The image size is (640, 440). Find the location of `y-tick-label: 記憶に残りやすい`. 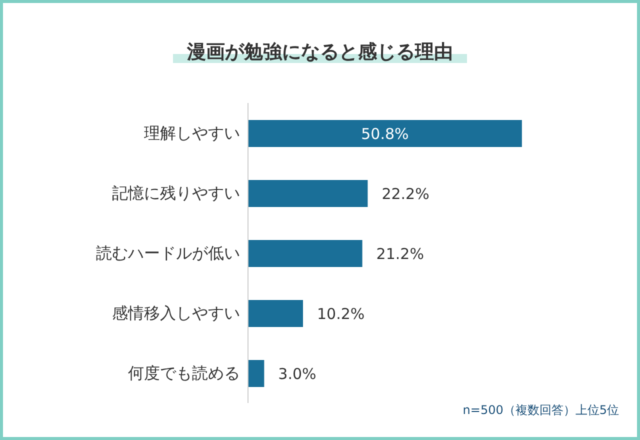

y-tick-label: 記憶に残りやすい is located at coordinates (176, 193).